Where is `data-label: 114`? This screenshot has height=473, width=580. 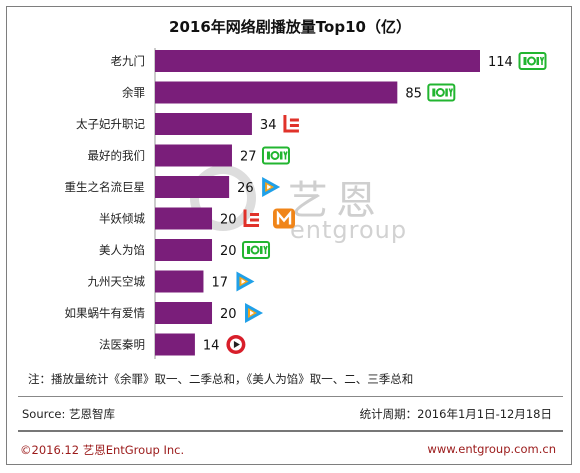
data-label: 114 is located at coordinates (500, 62).